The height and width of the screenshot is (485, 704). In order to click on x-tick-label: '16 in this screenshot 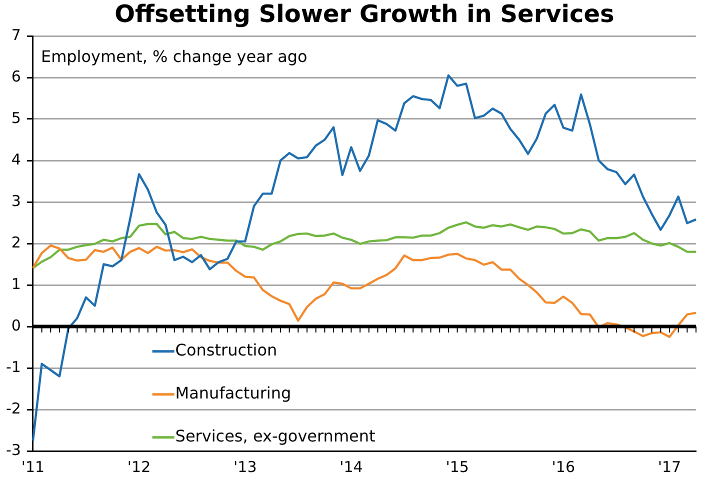, I will do `click(563, 467)`.